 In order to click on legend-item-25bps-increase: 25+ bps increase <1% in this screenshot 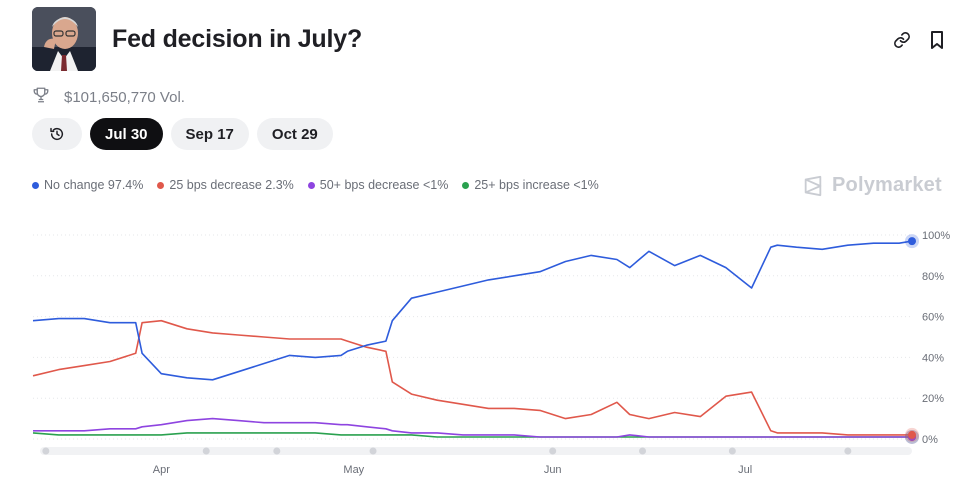, I will do `click(530, 185)`.